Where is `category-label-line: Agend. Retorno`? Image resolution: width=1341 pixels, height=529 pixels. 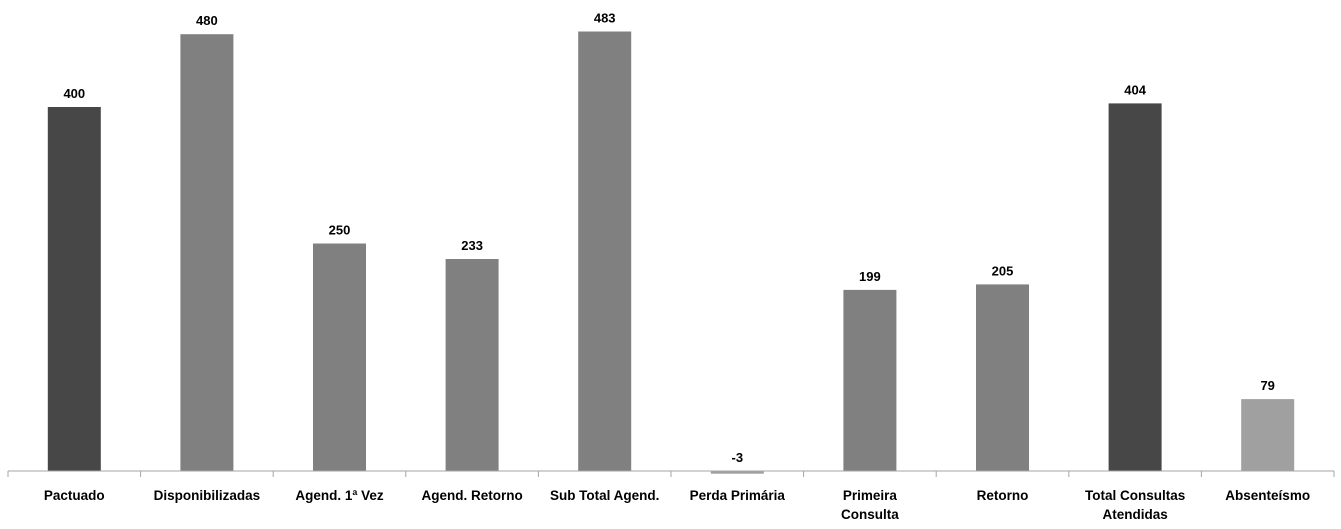
category-label-line: Agend. Retorno is located at coordinates (471, 495).